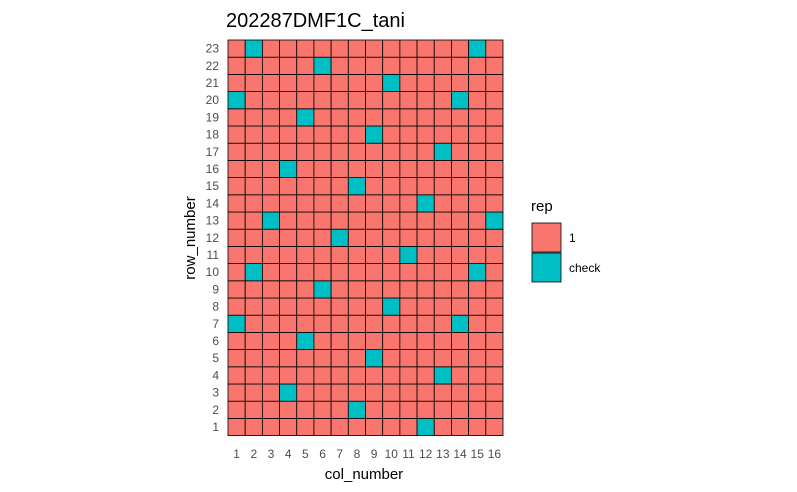  What do you see at coordinates (253, 454) in the screenshot?
I see `x-tick-label: 2` at bounding box center [253, 454].